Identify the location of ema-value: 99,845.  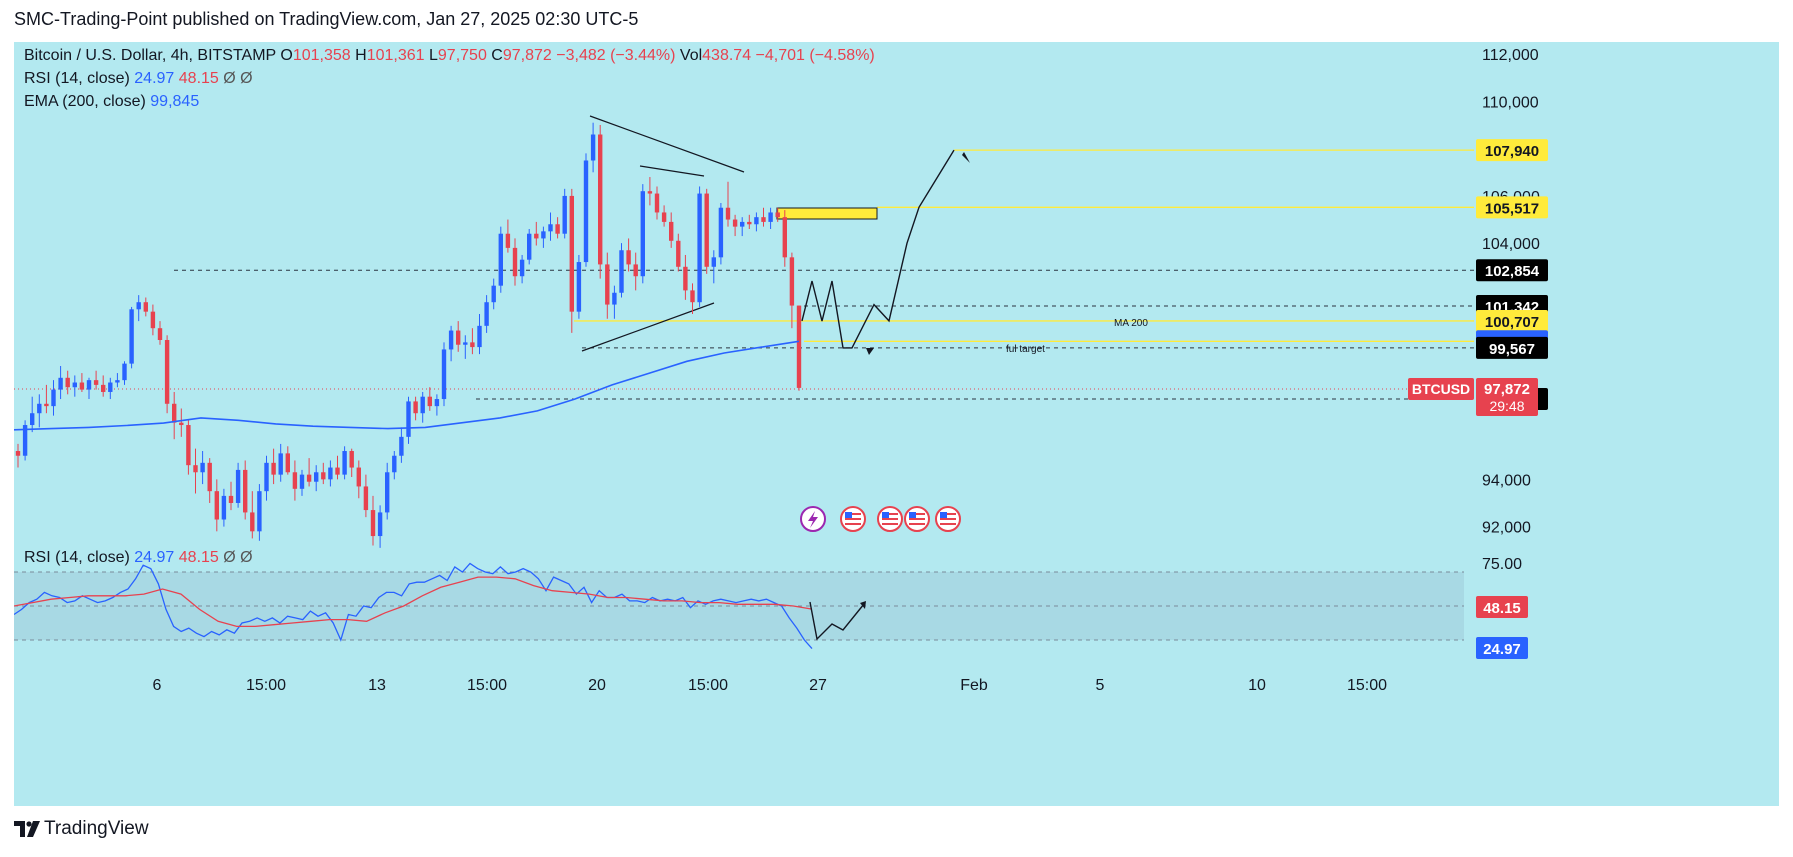
(175, 101).